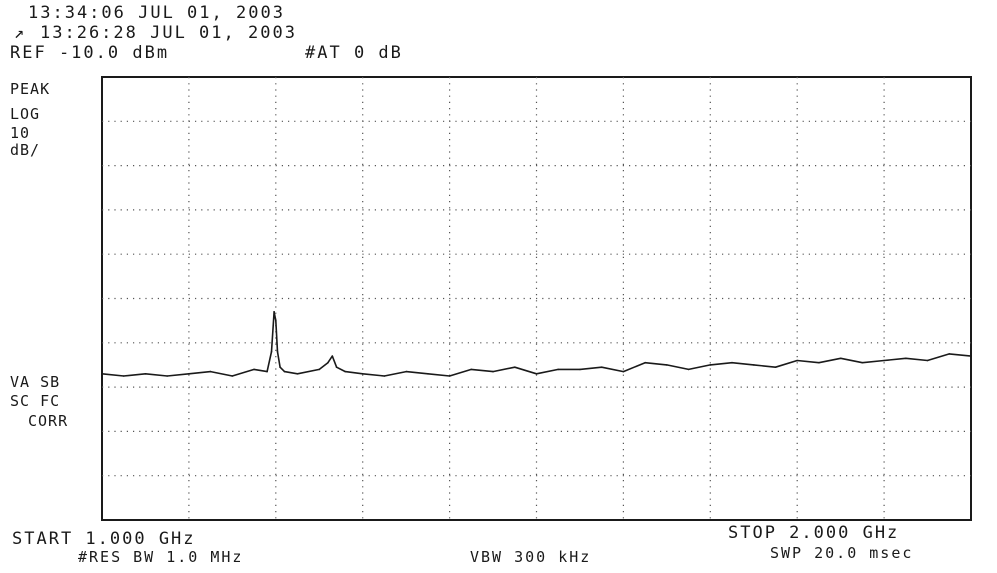  Describe the element at coordinates (20, 133) in the screenshot. I see `scale-value: 10` at that location.